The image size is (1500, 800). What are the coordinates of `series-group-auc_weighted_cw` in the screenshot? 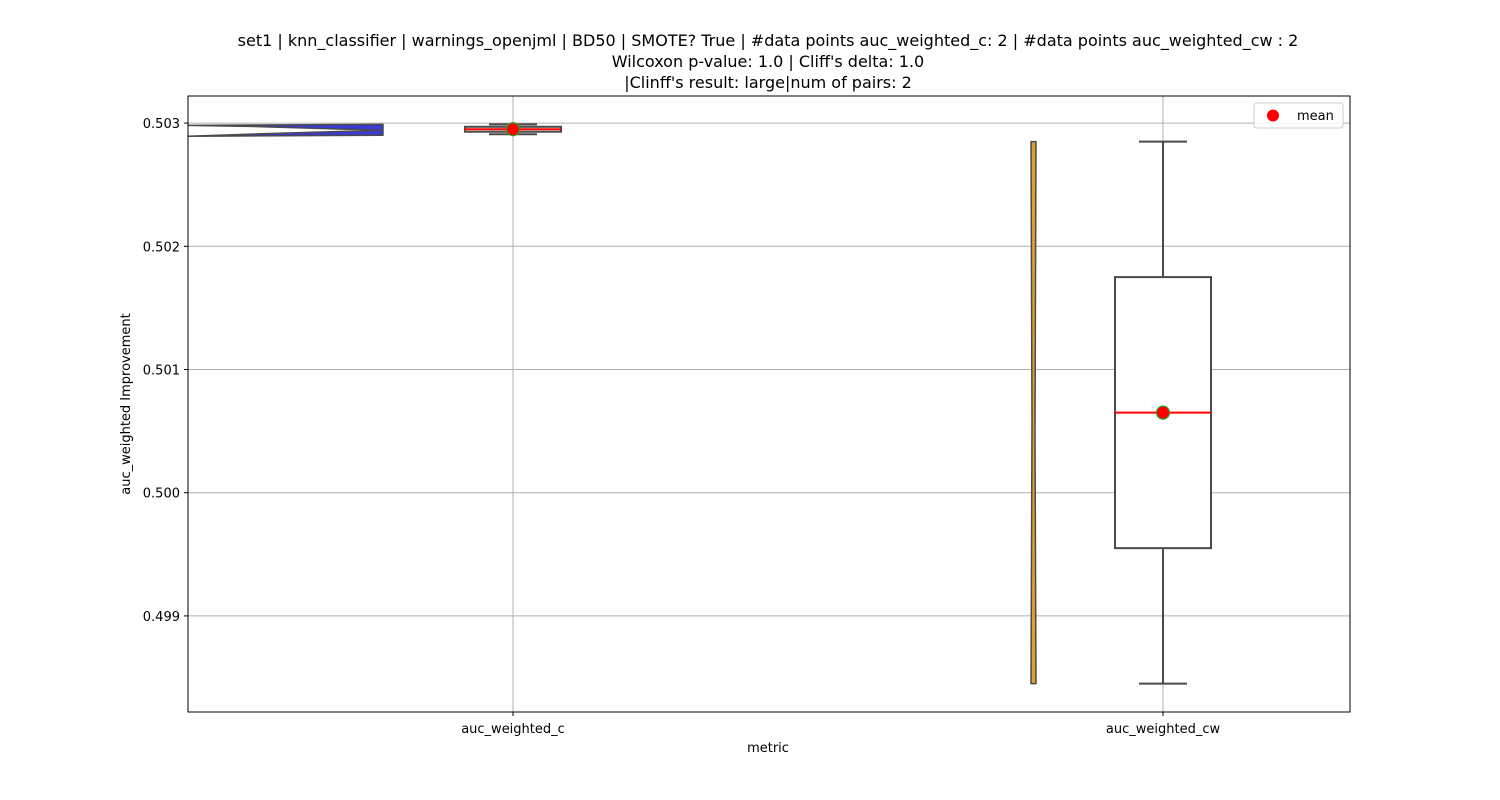 It's located at (1121, 412).